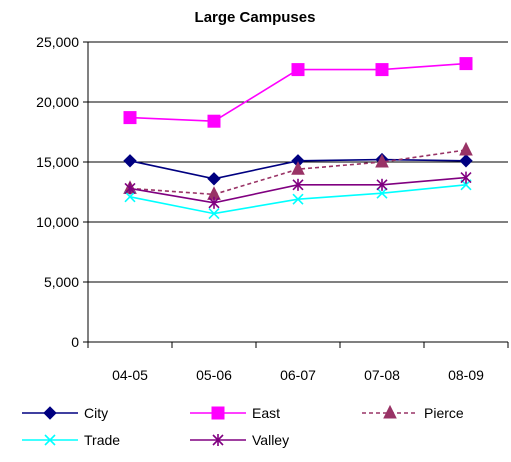 The image size is (511, 462). Describe the element at coordinates (130, 375) in the screenshot. I see `x-tick-label: 04-05` at that location.